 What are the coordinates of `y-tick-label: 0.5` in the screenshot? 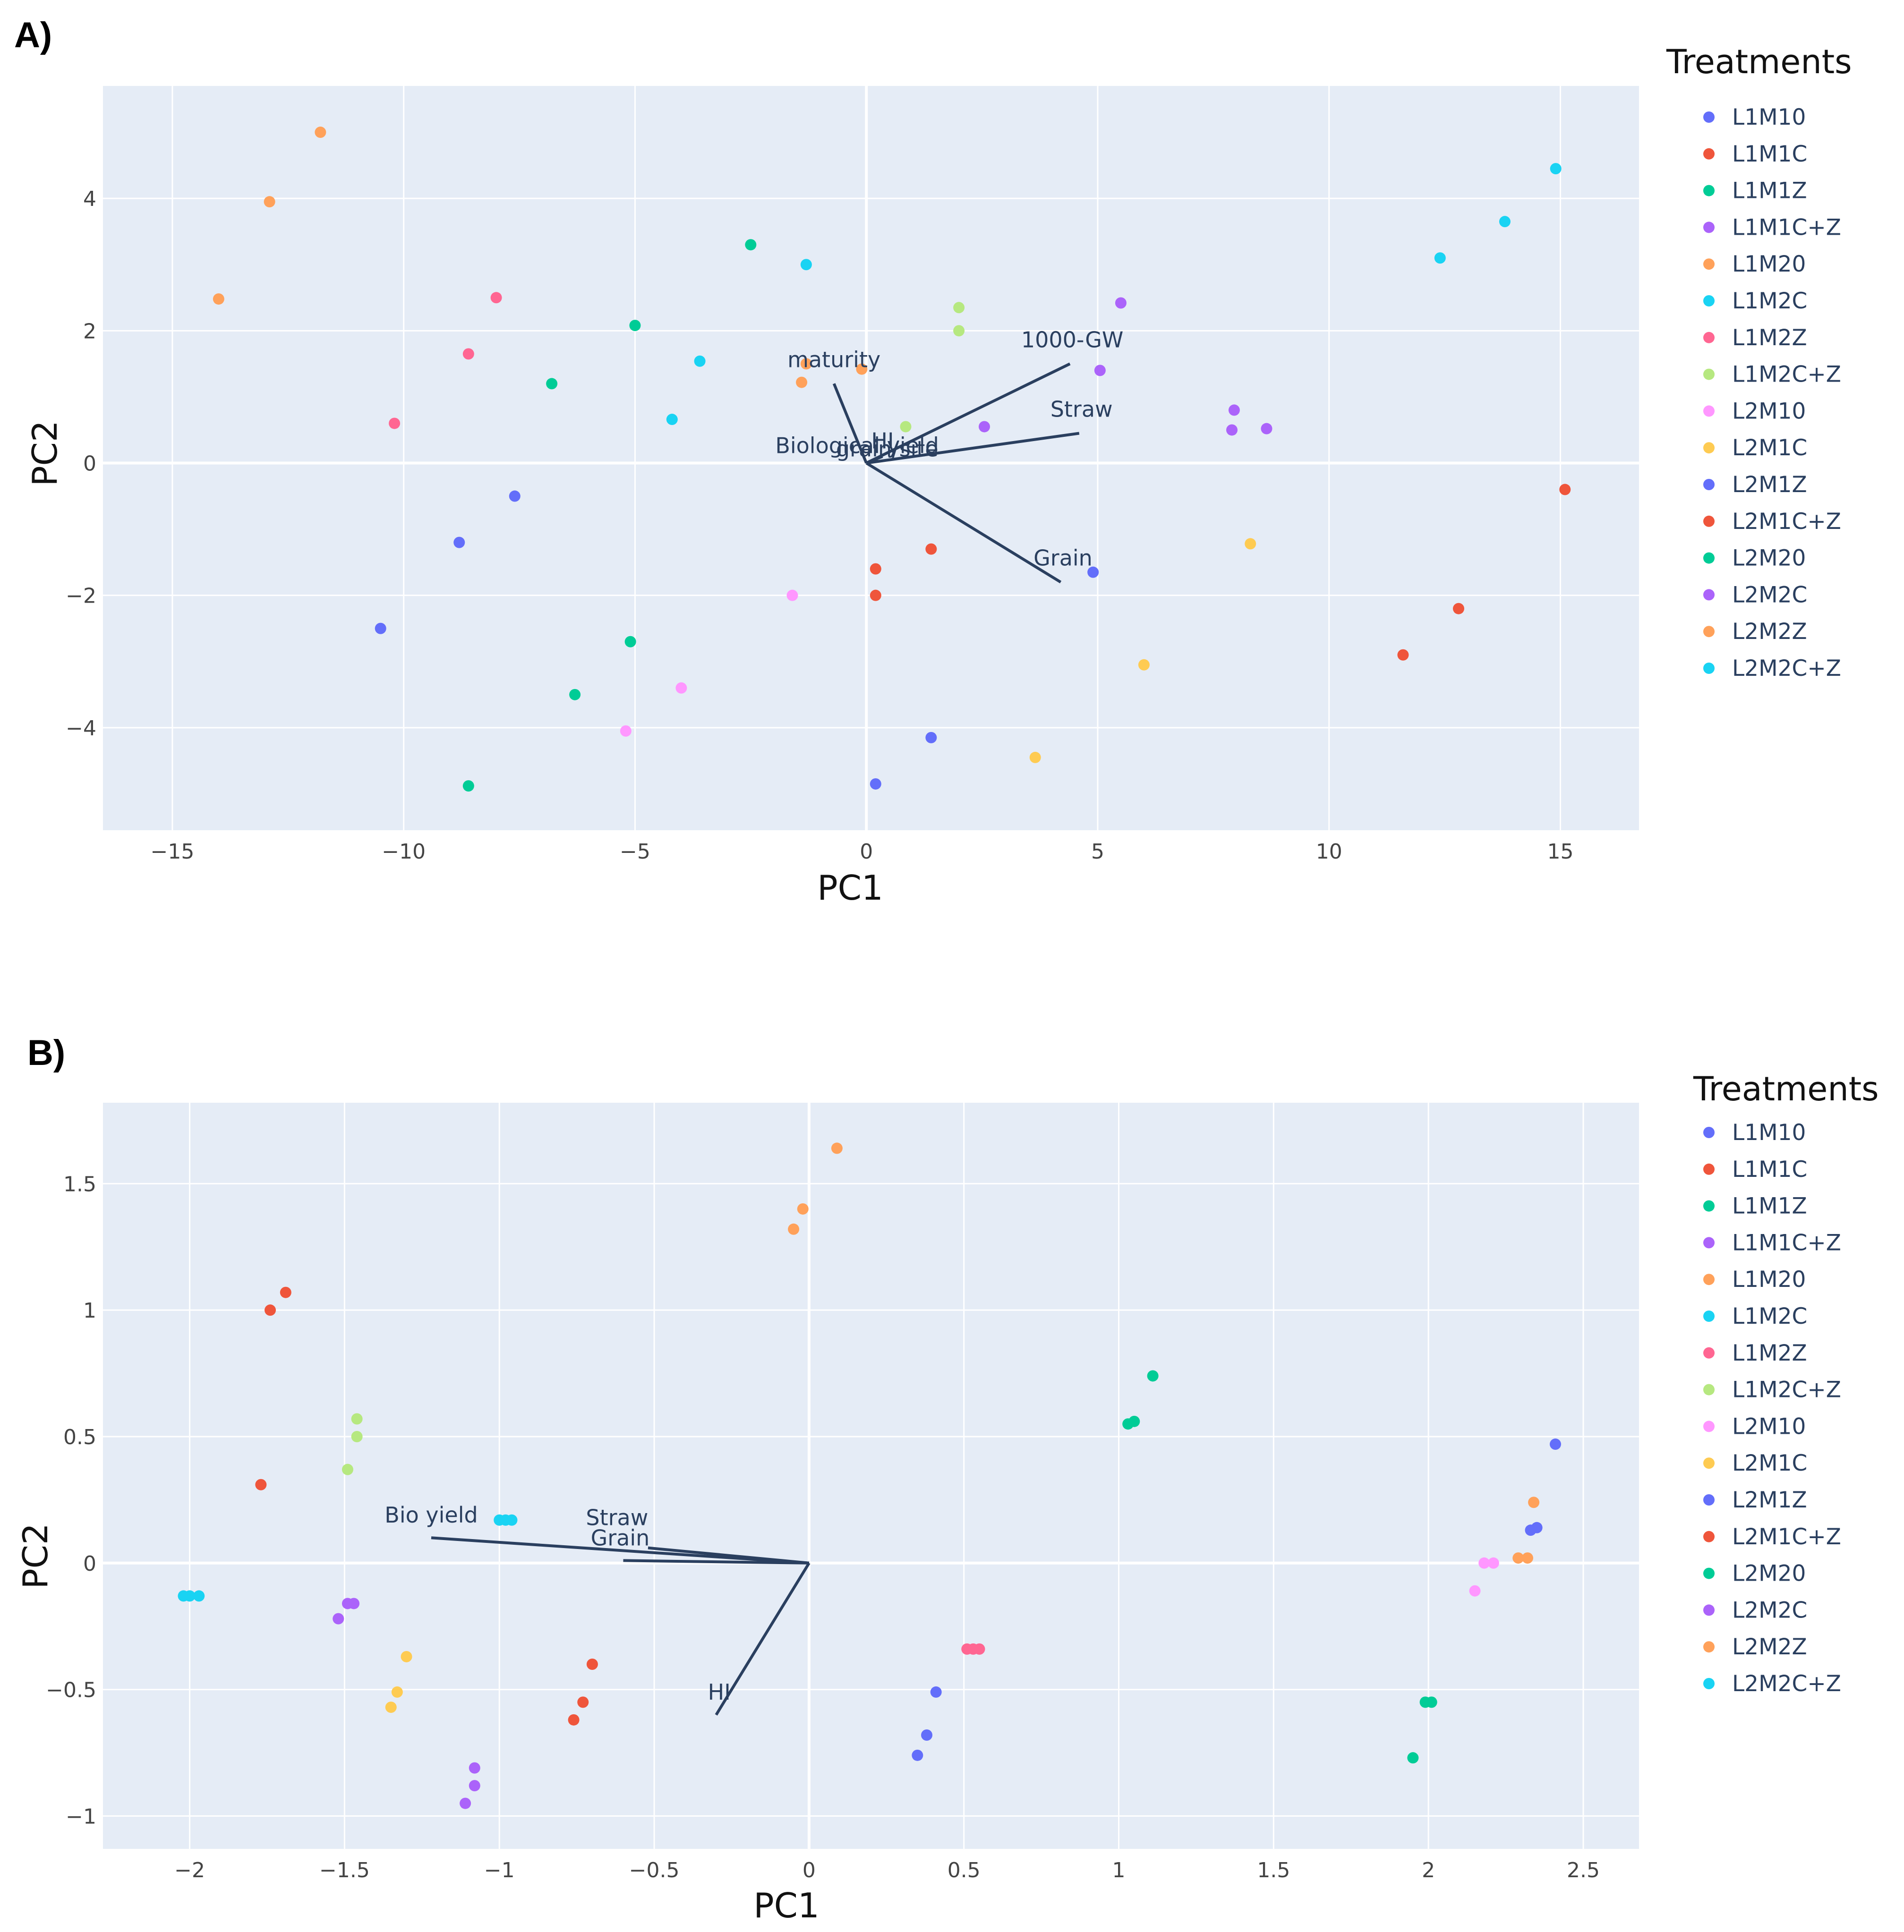 It's located at (79, 1437).